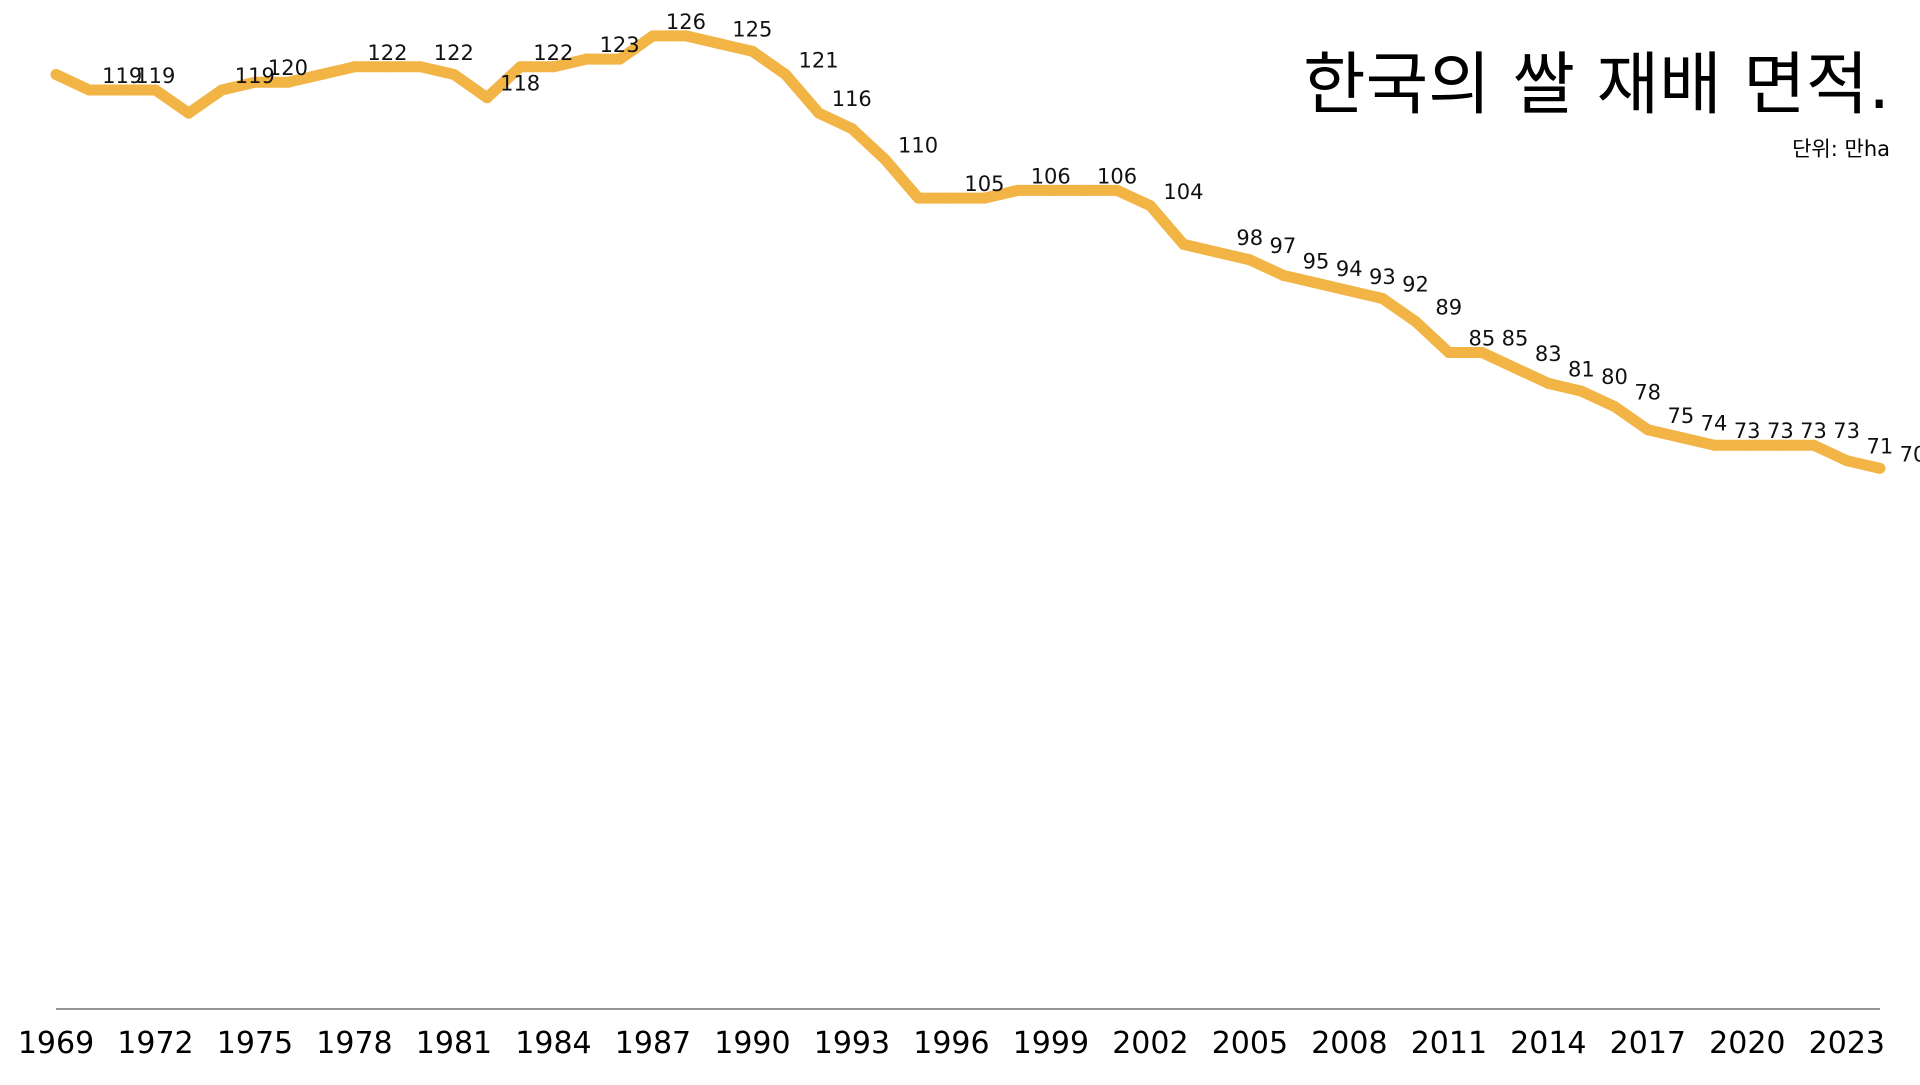 This screenshot has height=1085, width=1920. I want to click on data-label-1970: 119, so click(122, 76).